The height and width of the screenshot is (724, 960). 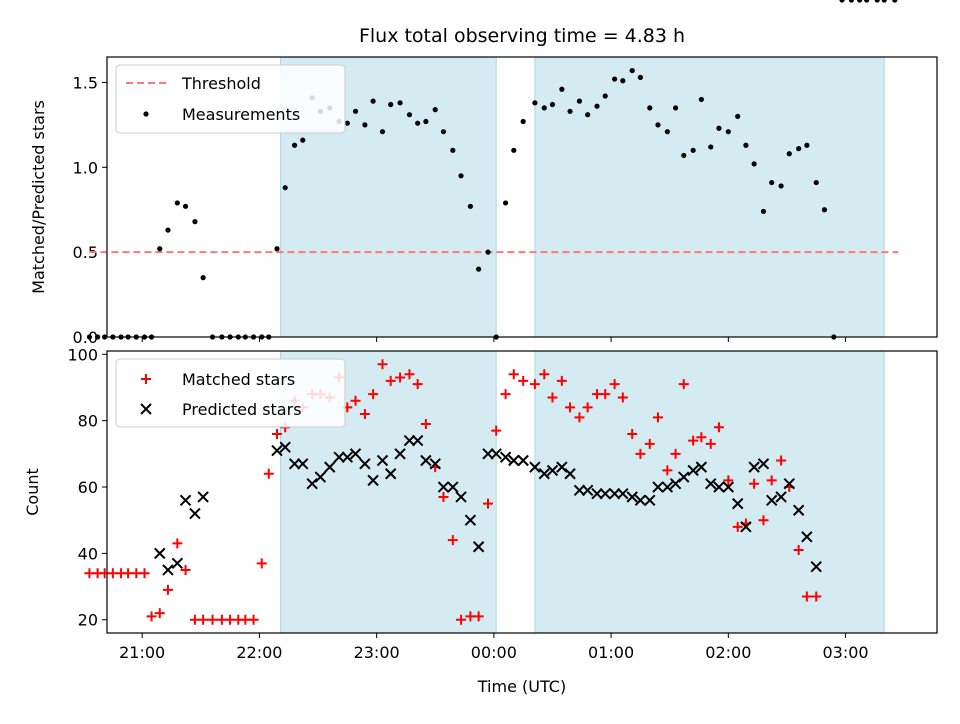 What do you see at coordinates (142, 652) in the screenshot?
I see `x-tick-label: 21:00` at bounding box center [142, 652].